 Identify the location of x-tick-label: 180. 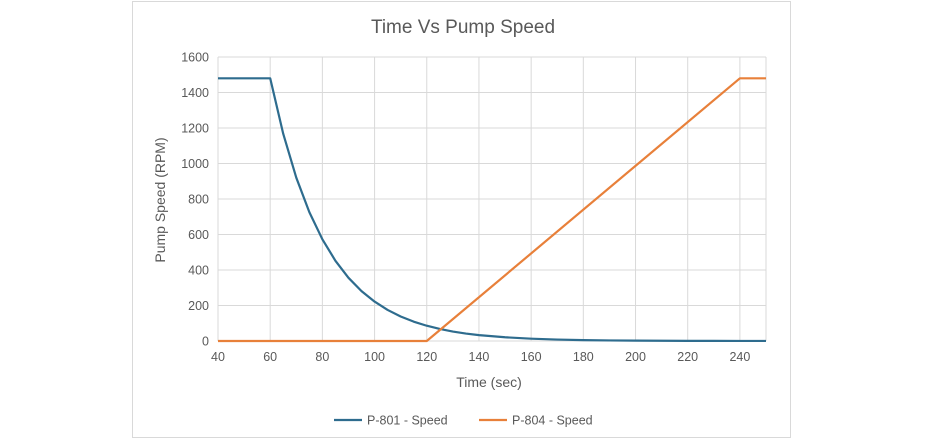
(583, 357).